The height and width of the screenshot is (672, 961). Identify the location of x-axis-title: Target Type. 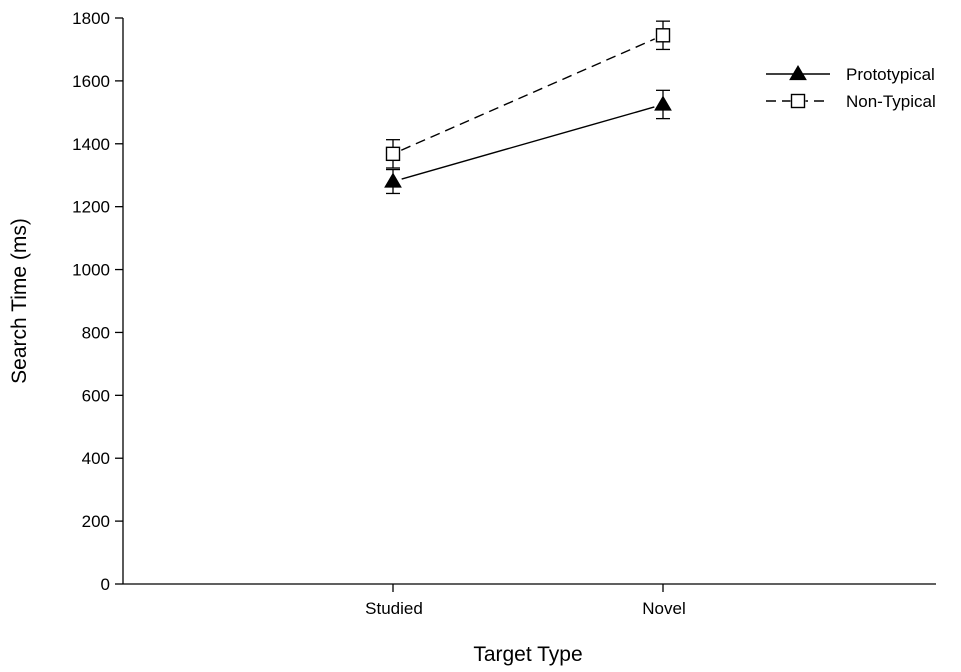
(527, 654).